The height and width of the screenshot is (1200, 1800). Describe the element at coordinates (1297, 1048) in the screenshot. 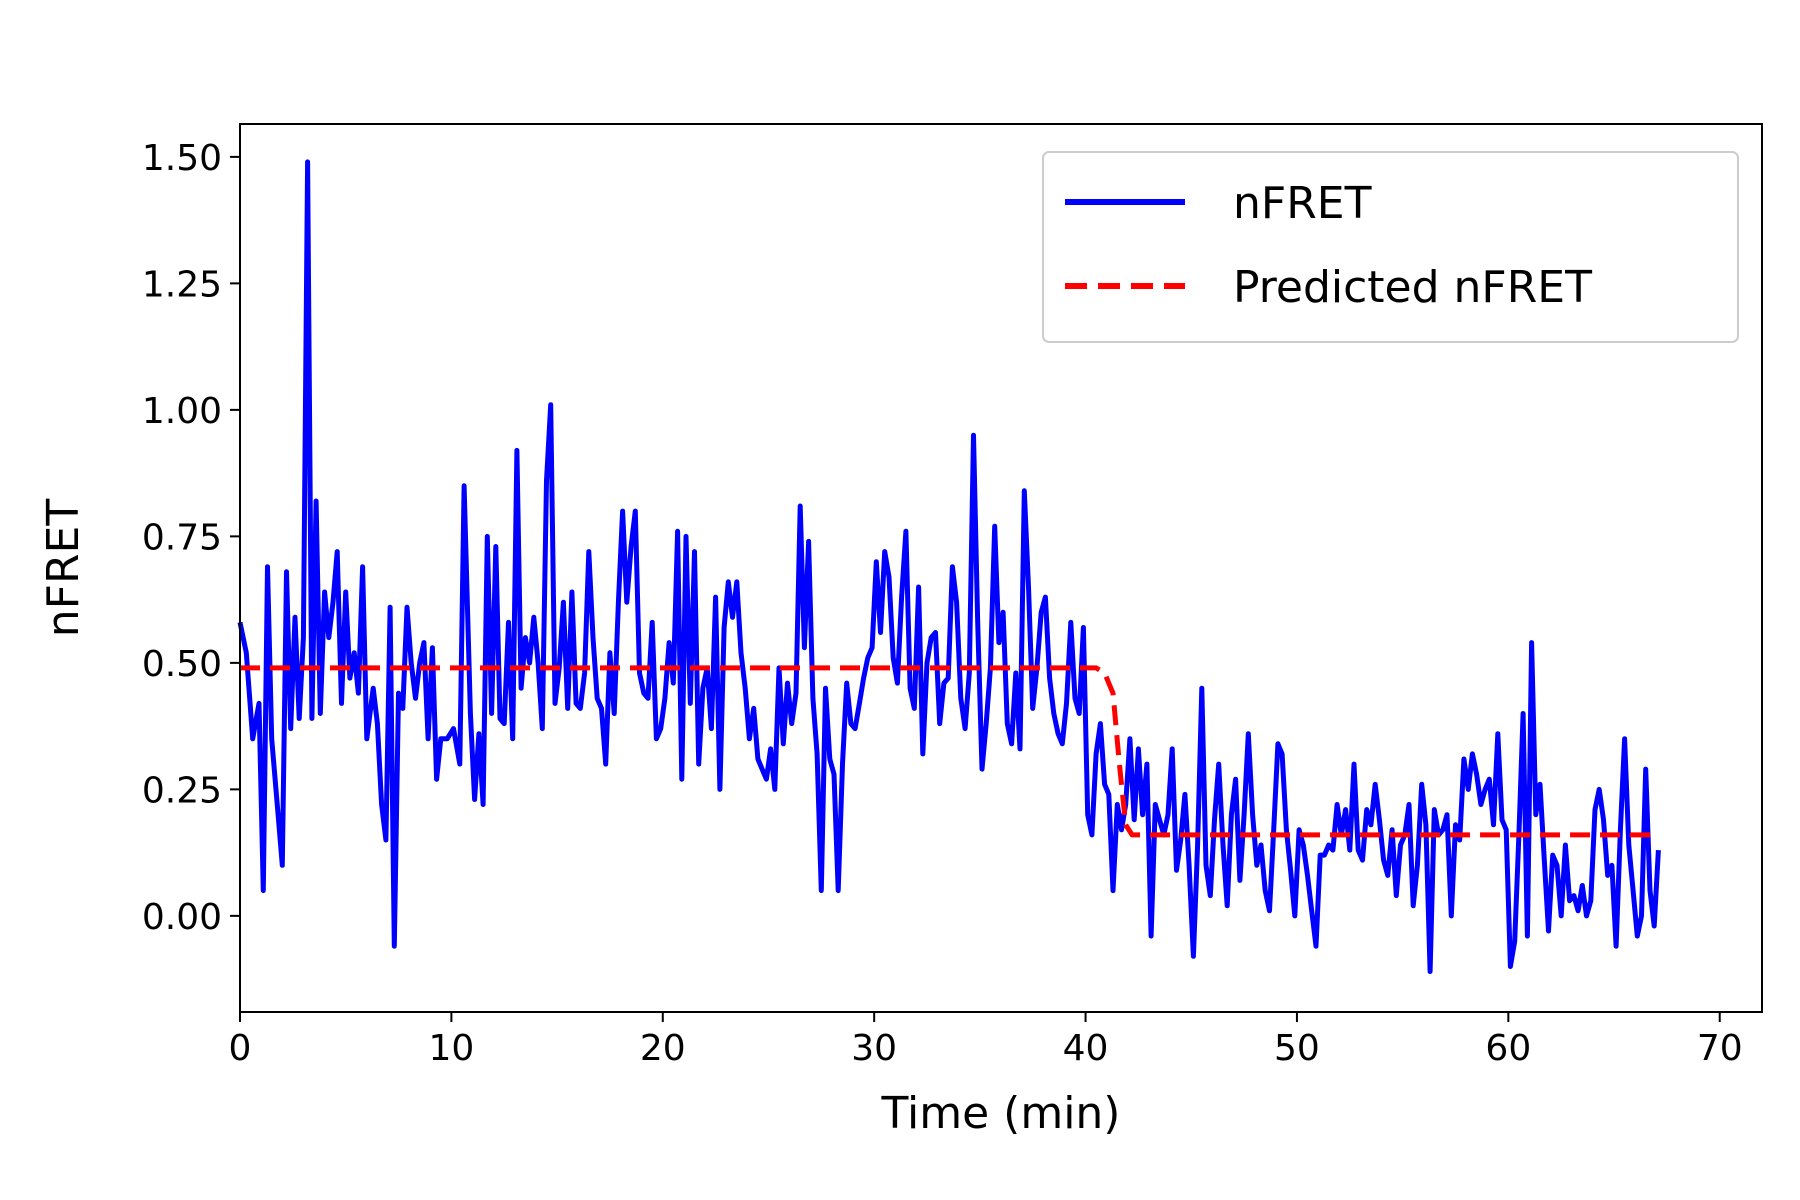

I see `x-tick-label: 50` at that location.